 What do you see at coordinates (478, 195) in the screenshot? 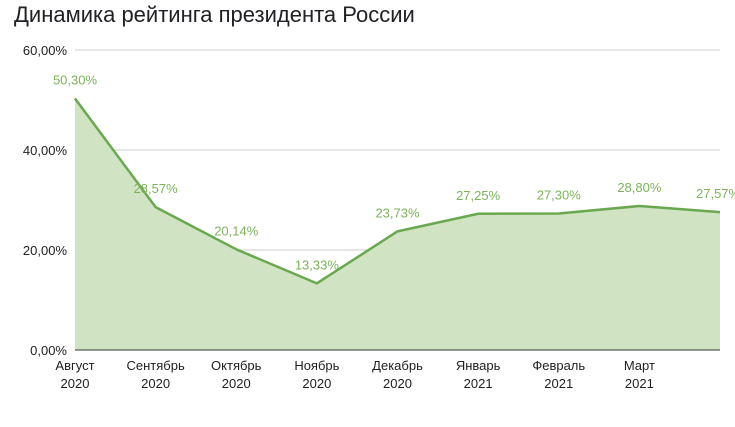
I see `data-label: 27,25%` at bounding box center [478, 195].